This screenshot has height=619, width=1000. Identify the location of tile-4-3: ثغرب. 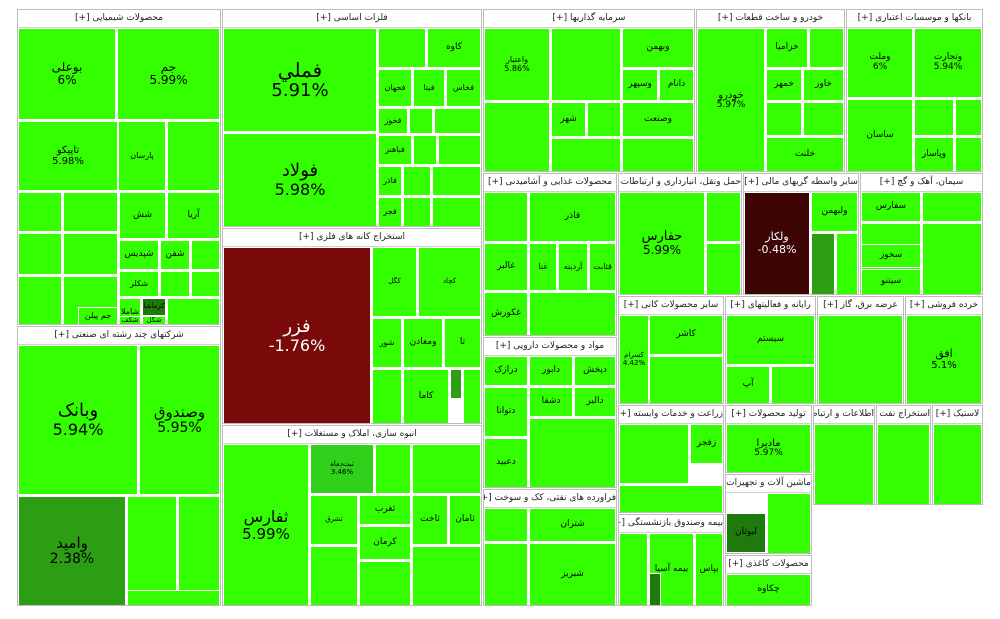
(385, 510).